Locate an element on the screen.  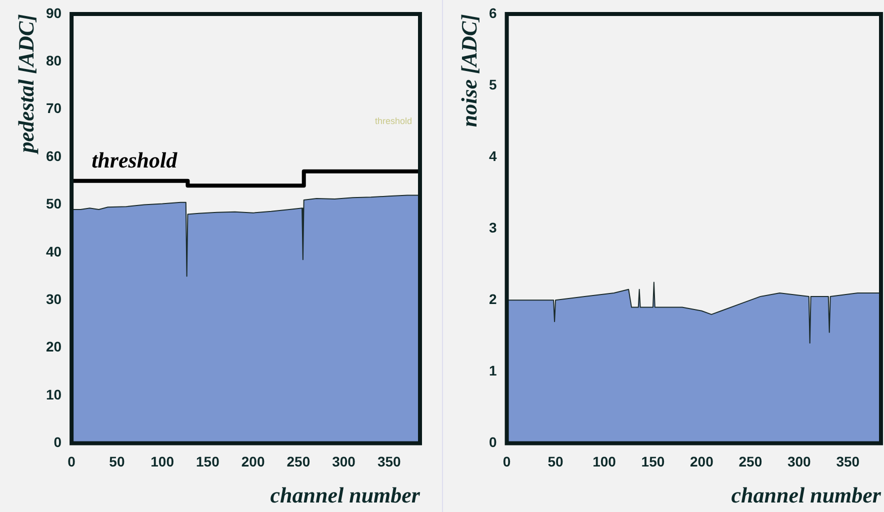
y-tick-label: 3 is located at coordinates (492, 227).